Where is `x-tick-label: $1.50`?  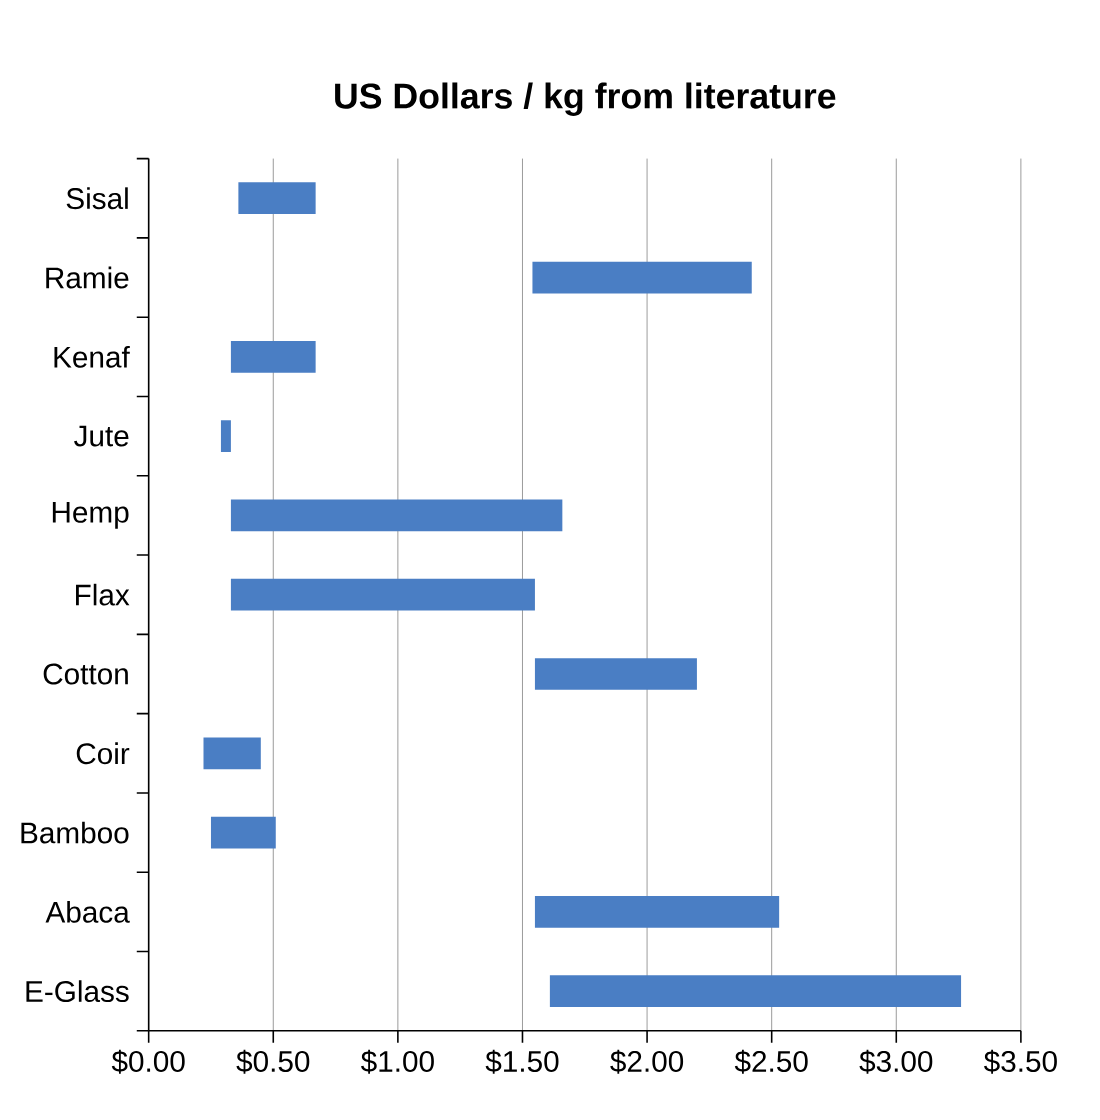 x-tick-label: $1.50 is located at coordinates (522, 1061).